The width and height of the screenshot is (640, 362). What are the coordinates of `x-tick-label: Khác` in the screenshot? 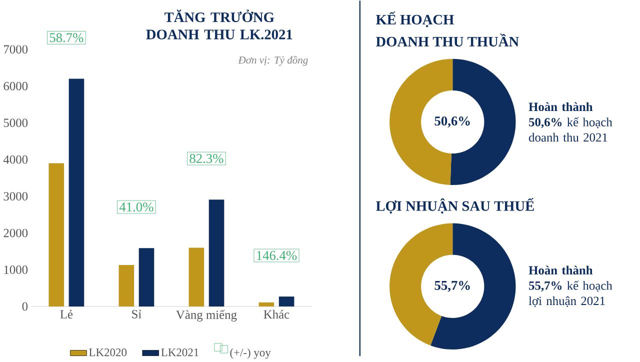 It's located at (277, 314).